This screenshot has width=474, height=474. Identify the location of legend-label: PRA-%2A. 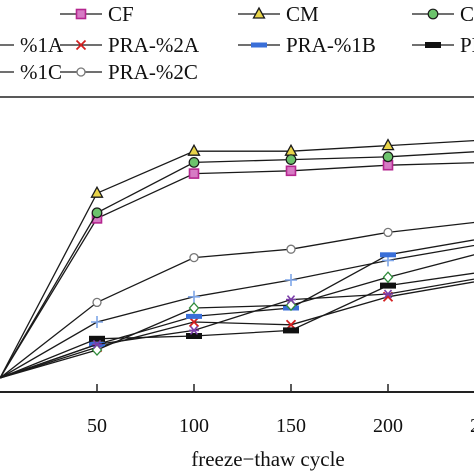
(154, 45).